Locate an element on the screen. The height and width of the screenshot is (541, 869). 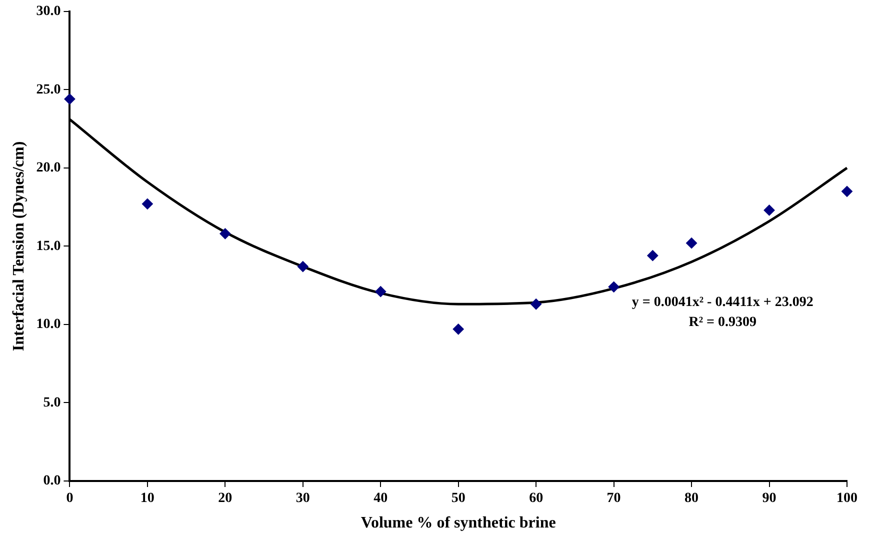
y-tick-label: 30.0 is located at coordinates (48, 12).